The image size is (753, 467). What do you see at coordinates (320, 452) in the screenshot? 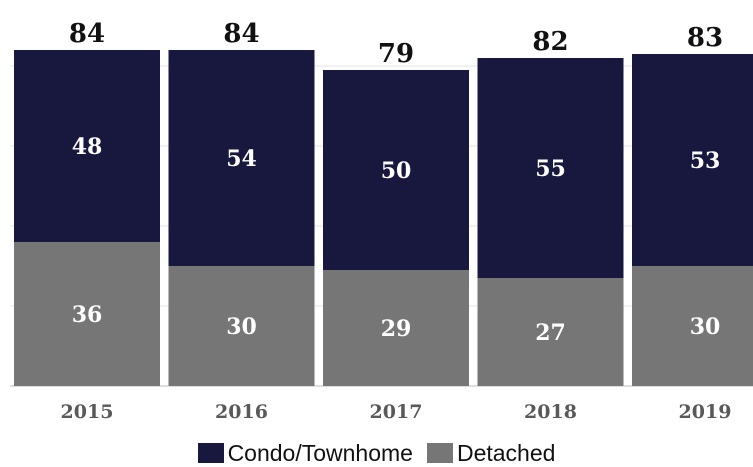
I see `legend-label-condo: Condo/Townhome` at bounding box center [320, 452].